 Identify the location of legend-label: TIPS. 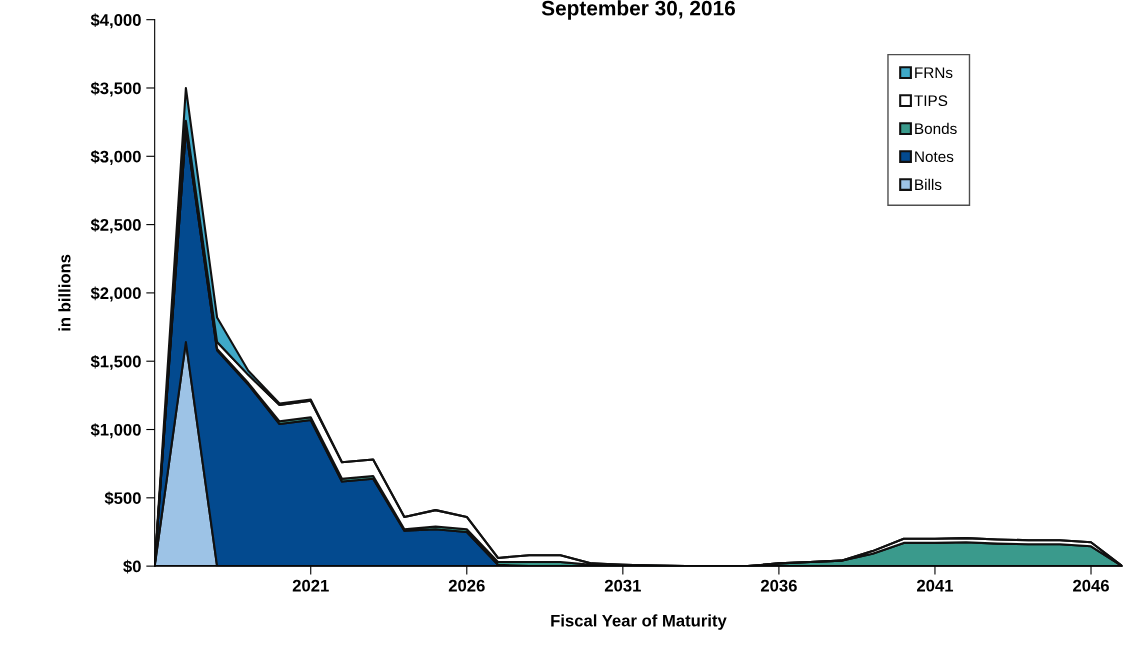
(931, 101).